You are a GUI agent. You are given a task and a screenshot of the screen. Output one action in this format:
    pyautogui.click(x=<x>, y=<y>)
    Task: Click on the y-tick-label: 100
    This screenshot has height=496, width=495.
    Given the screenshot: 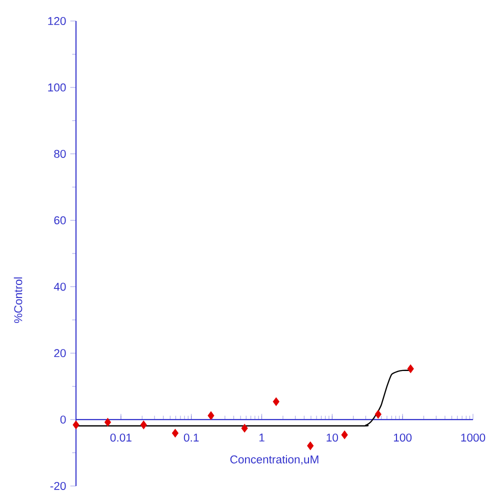 What is the action you would take?
    pyautogui.click(x=57, y=87)
    